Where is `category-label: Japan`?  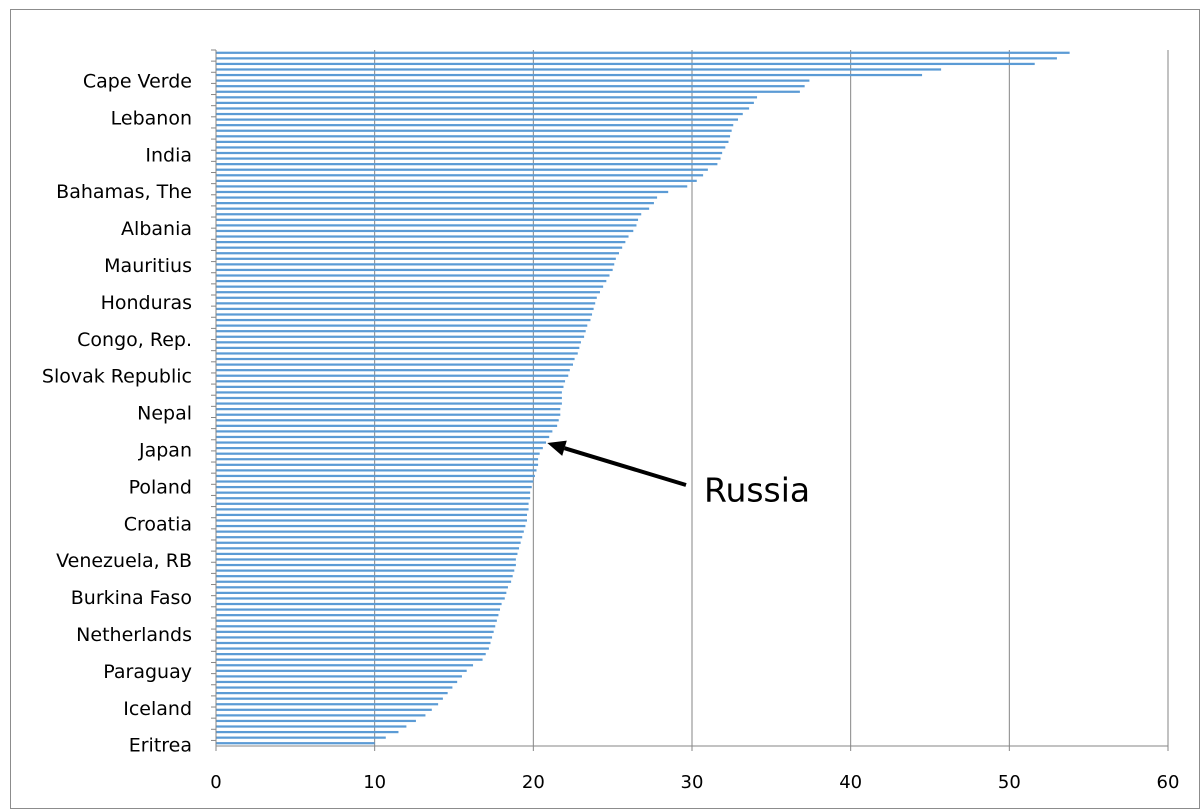 category-label: Japan is located at coordinates (165, 451).